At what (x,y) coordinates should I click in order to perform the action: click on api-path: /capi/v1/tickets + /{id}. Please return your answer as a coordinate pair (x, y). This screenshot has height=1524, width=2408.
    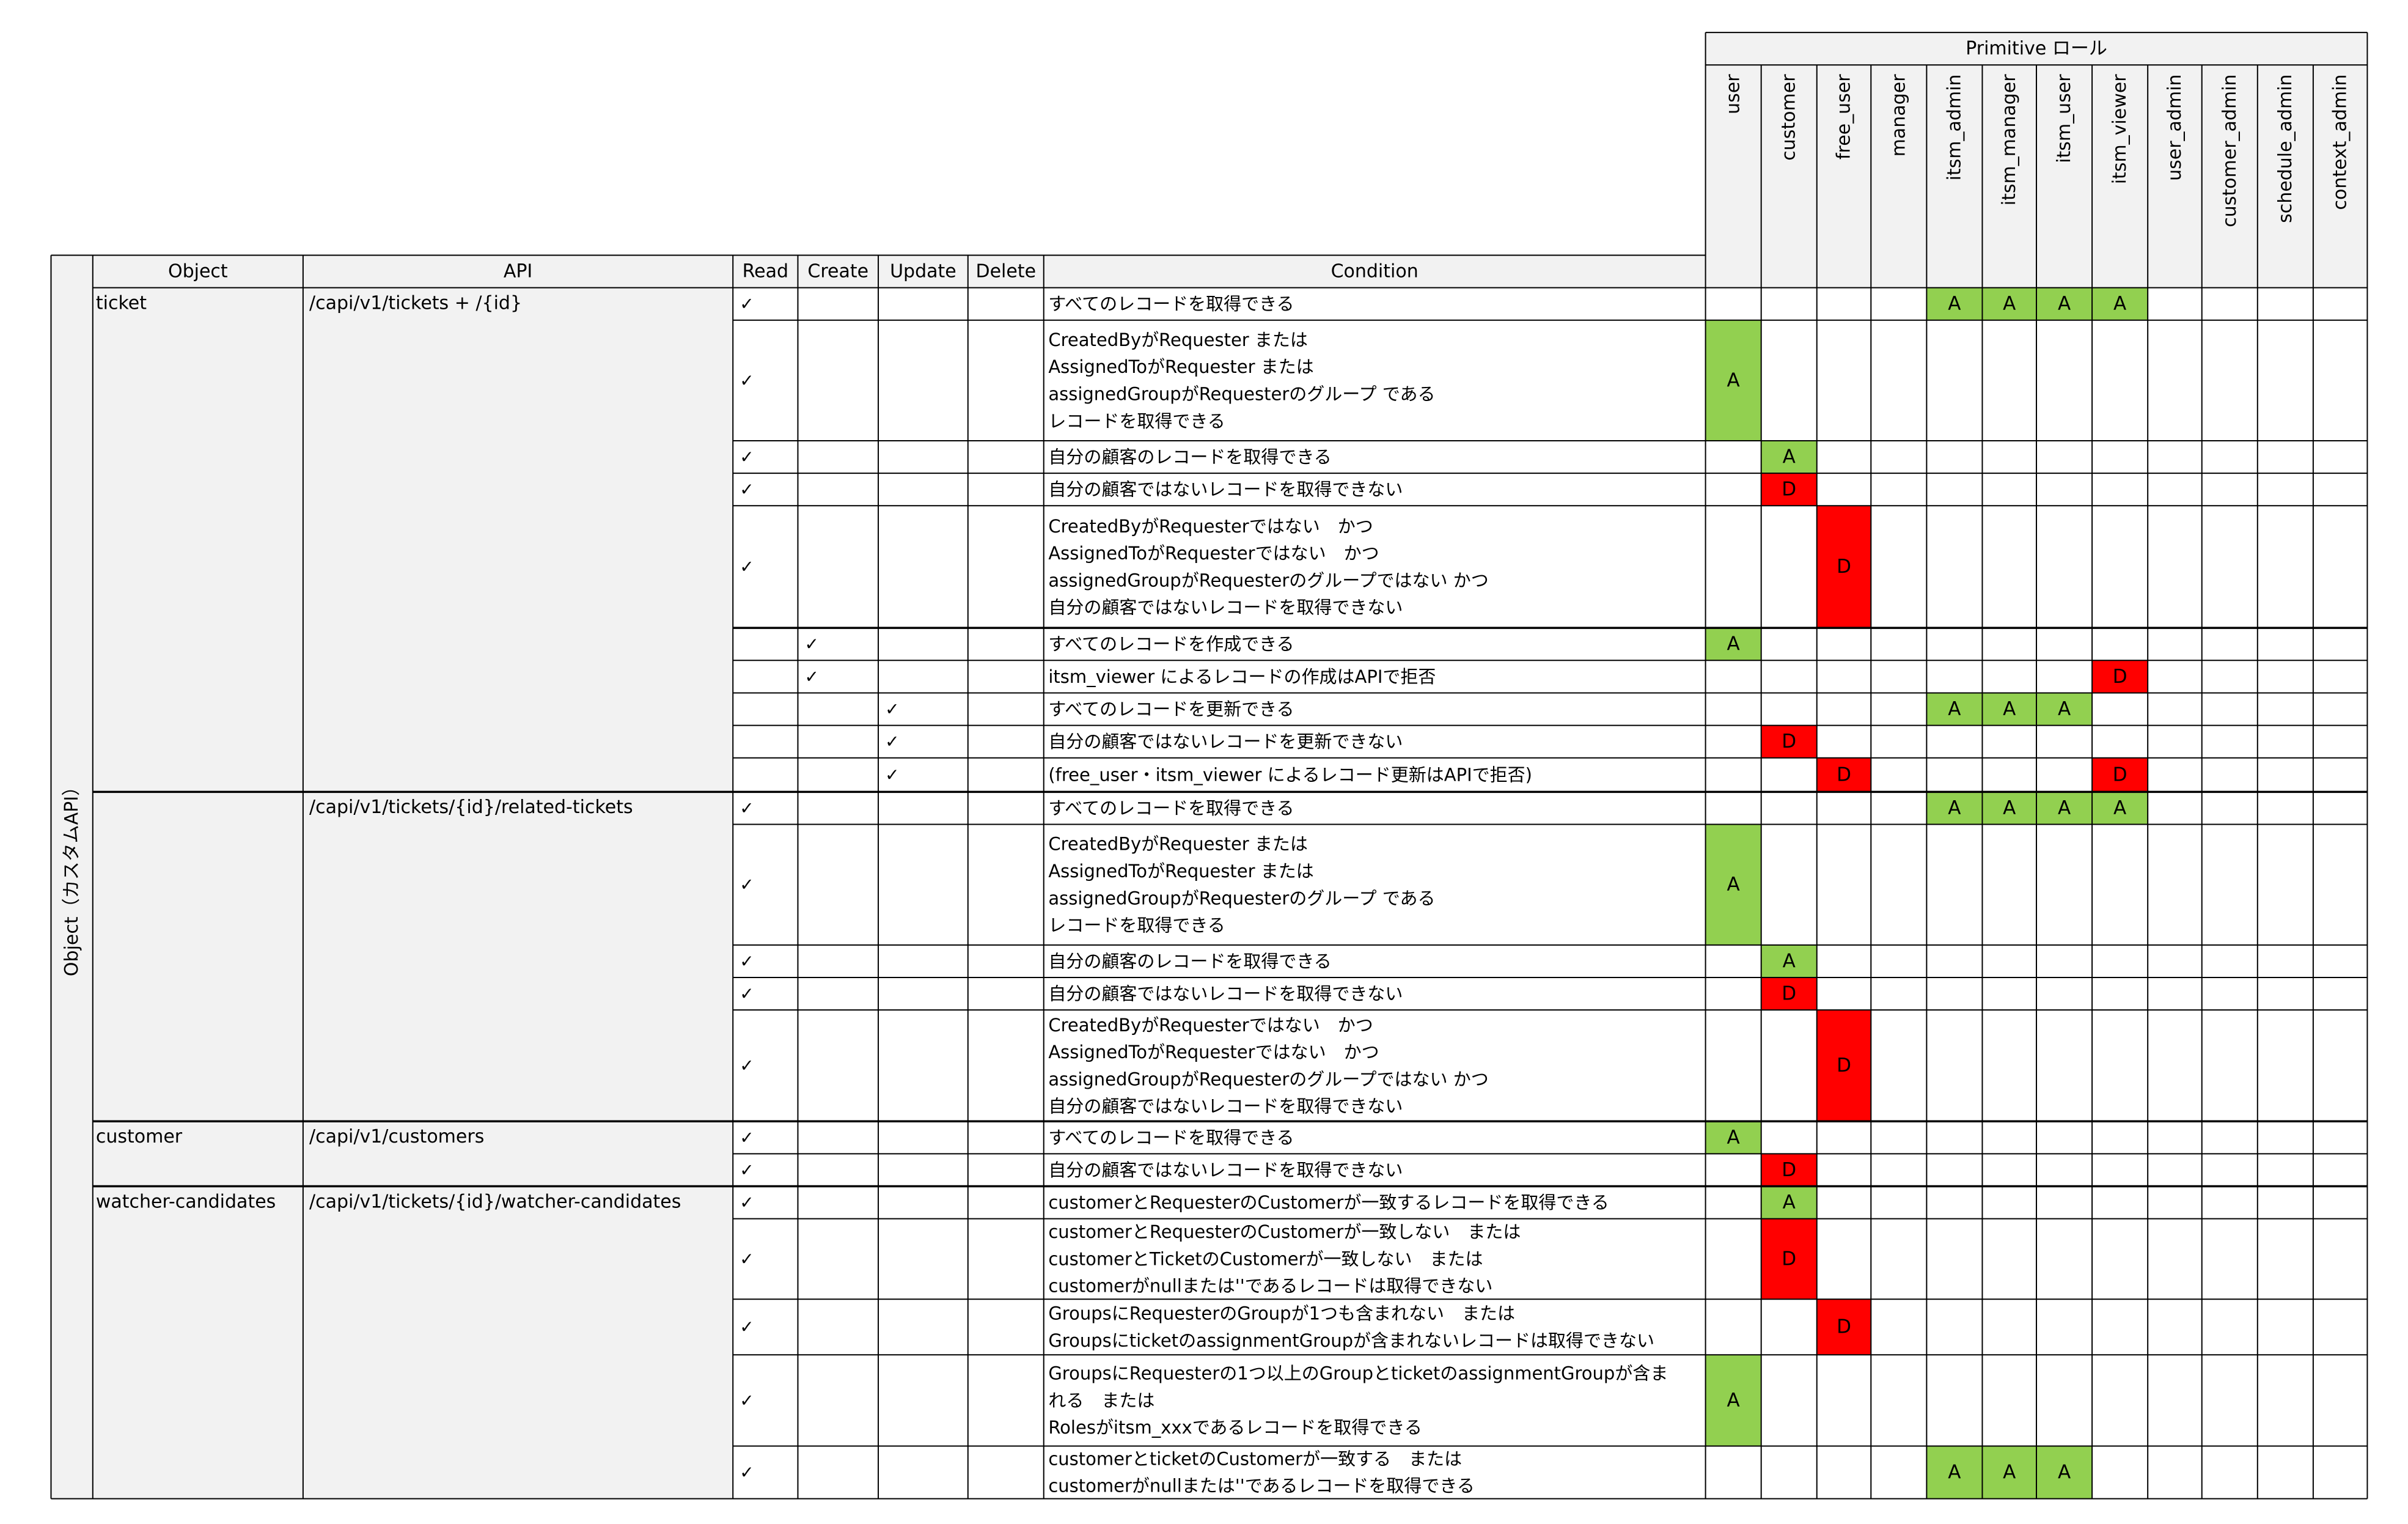
    Looking at the image, I should click on (415, 303).